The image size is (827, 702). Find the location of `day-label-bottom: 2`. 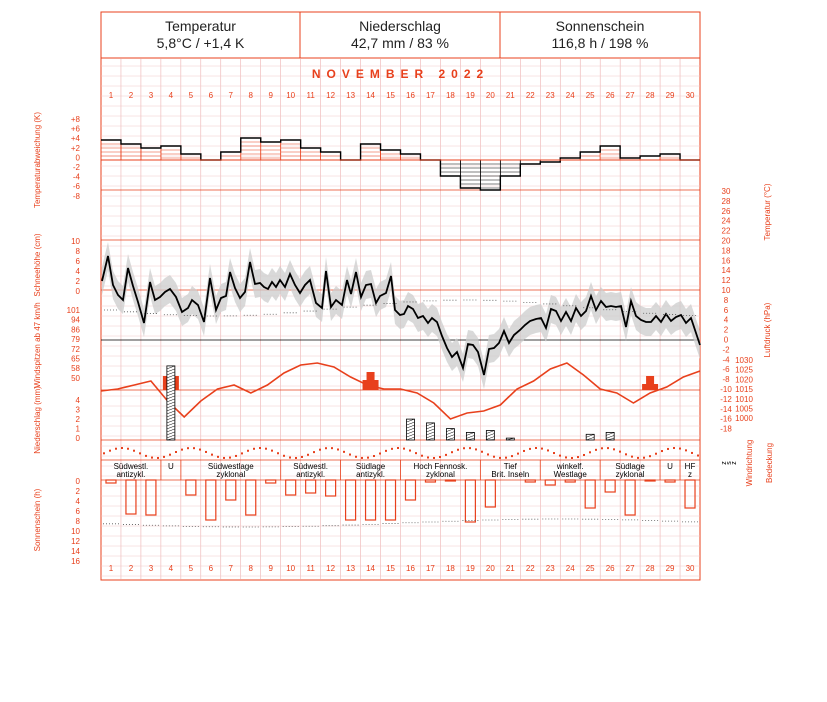

day-label-bottom: 2 is located at coordinates (131, 568).